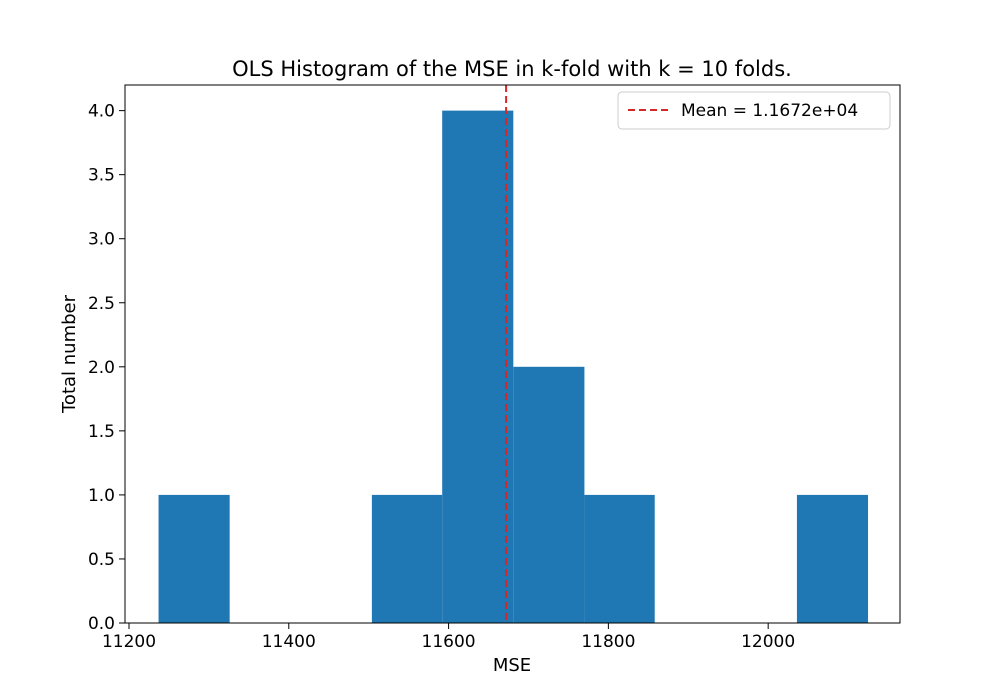 This screenshot has width=1000, height=700. I want to click on y-tick-label: 0.0, so click(101, 624).